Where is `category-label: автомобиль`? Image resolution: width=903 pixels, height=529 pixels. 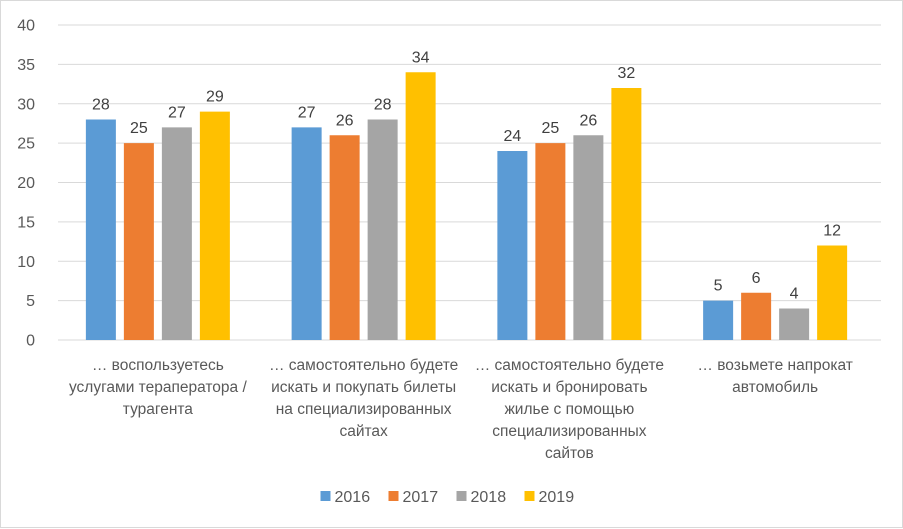
category-label: автомобиль is located at coordinates (775, 387).